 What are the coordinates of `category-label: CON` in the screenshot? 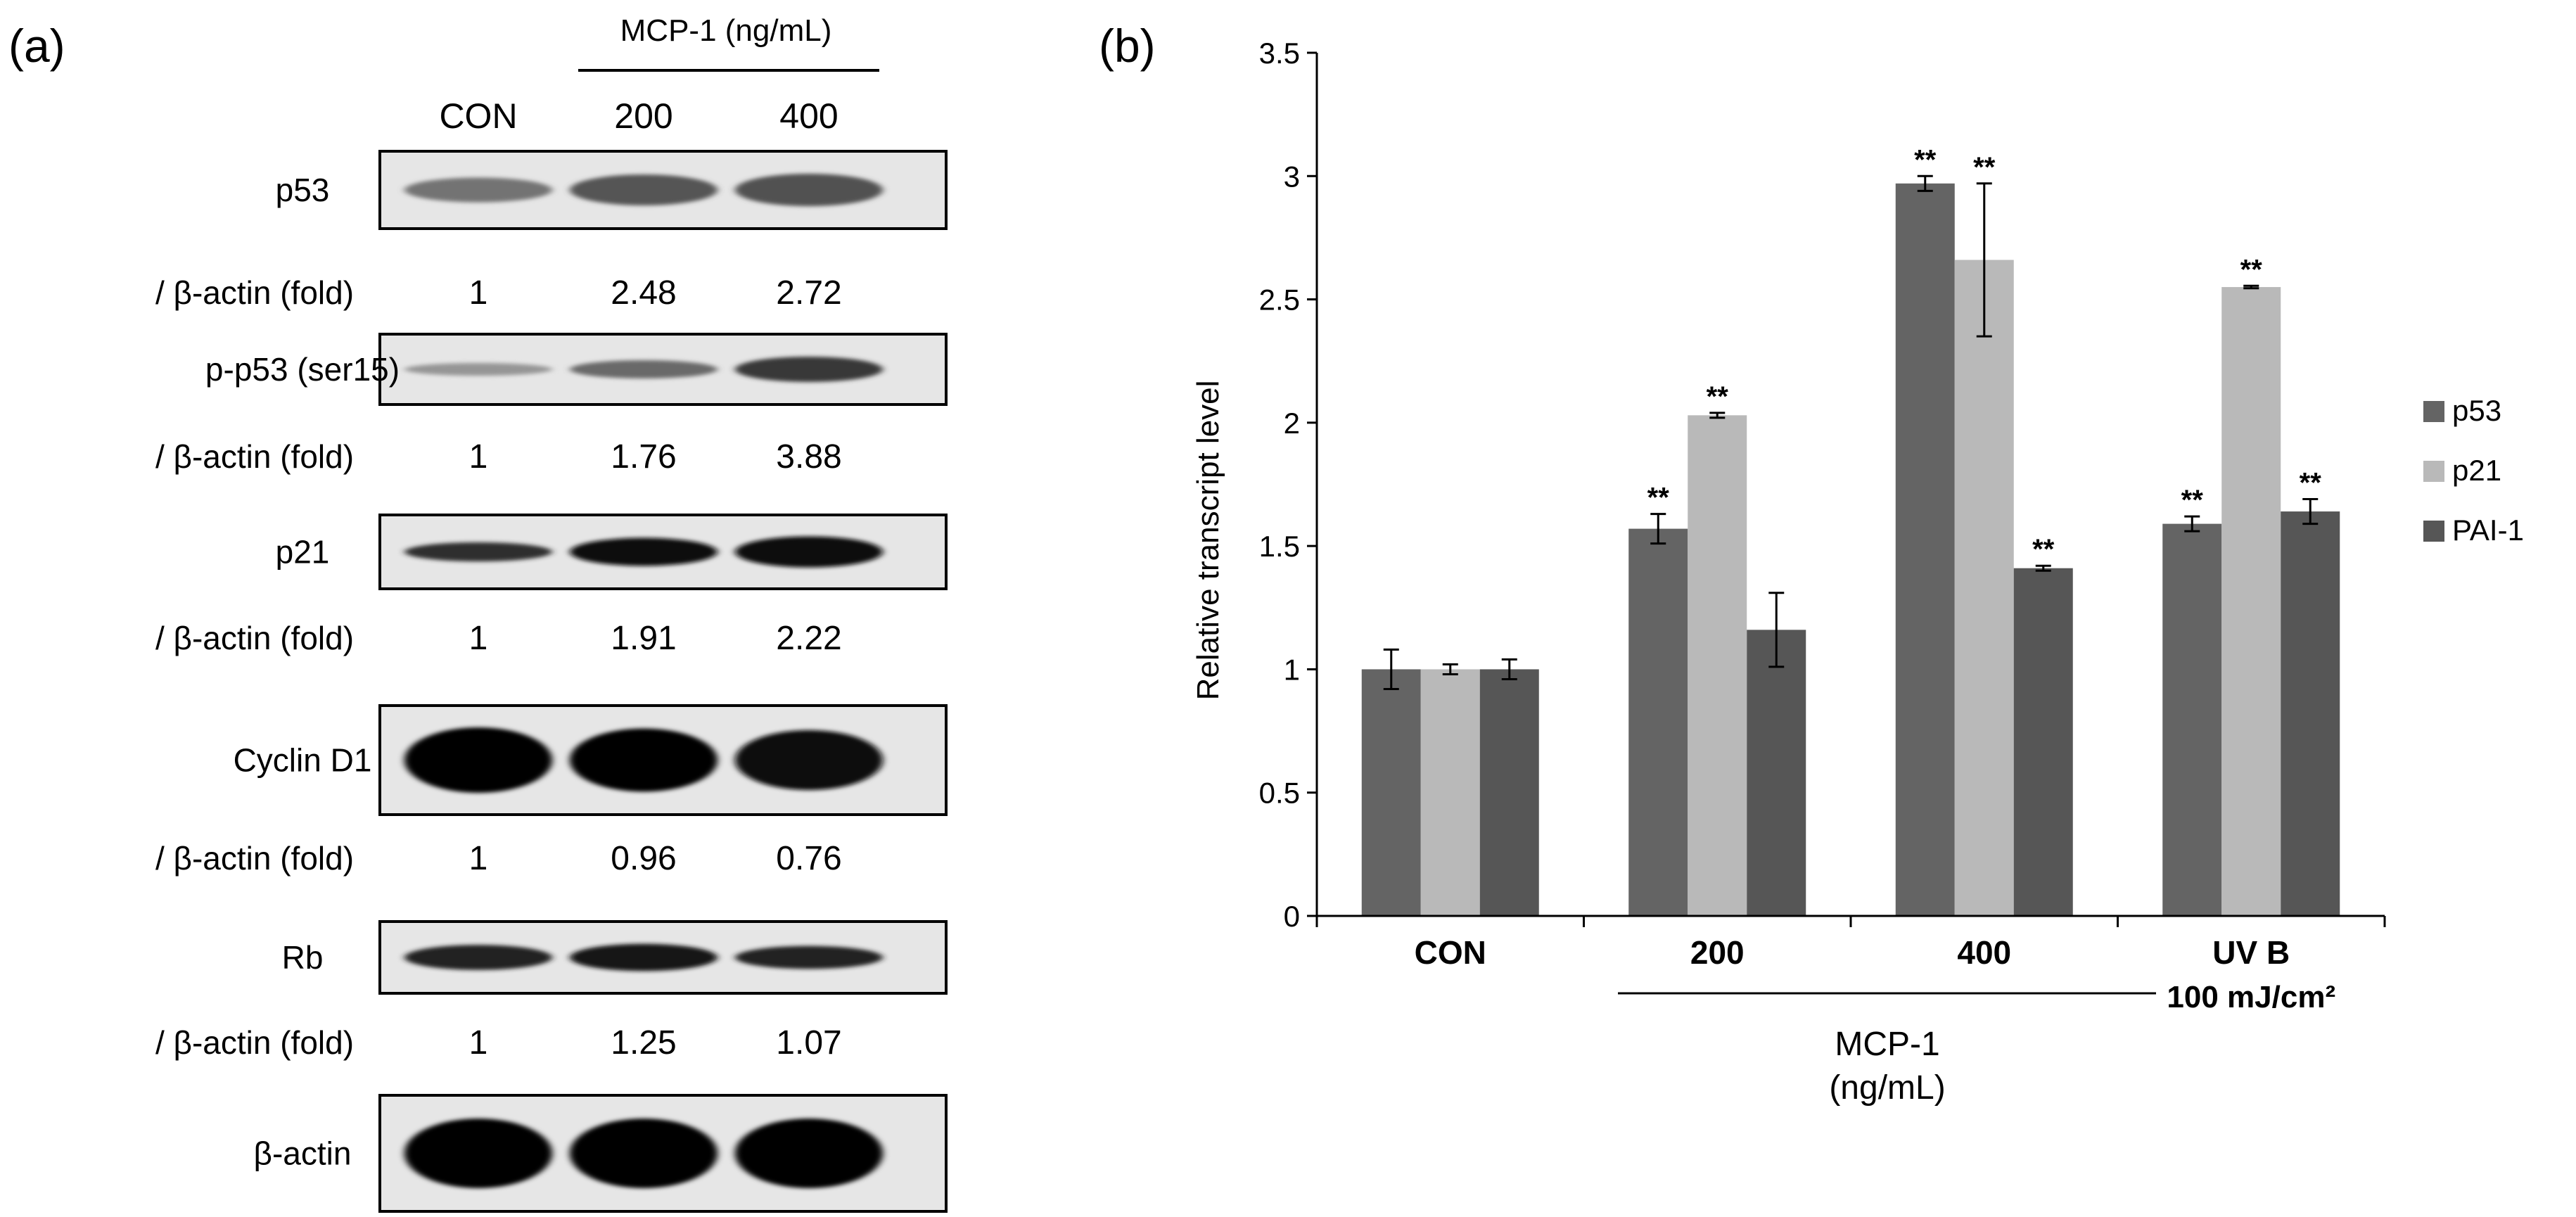 It's located at (1450, 952).